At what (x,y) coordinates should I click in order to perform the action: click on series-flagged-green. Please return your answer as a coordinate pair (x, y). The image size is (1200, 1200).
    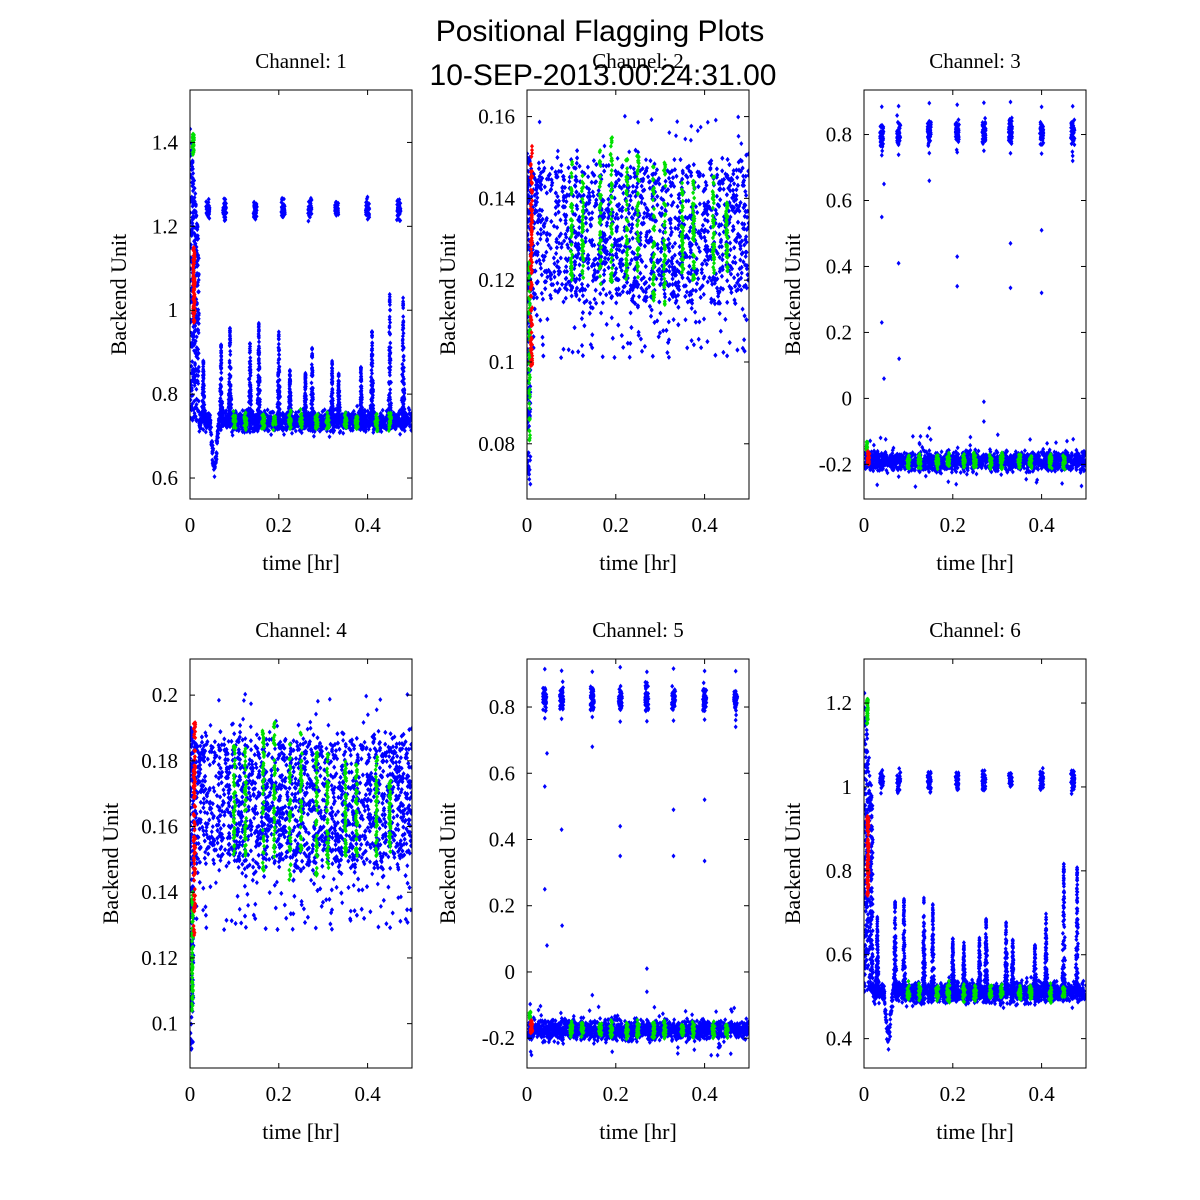
    Looking at the image, I should click on (292, 282).